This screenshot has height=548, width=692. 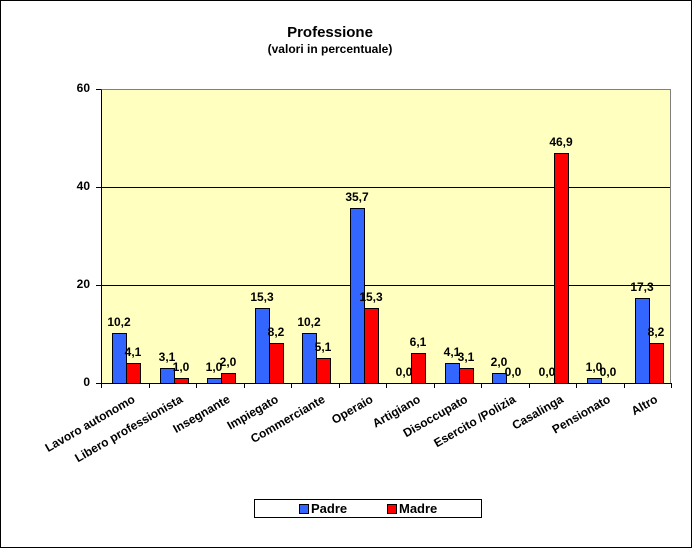 What do you see at coordinates (418, 342) in the screenshot?
I see `data-label: 6,1` at bounding box center [418, 342].